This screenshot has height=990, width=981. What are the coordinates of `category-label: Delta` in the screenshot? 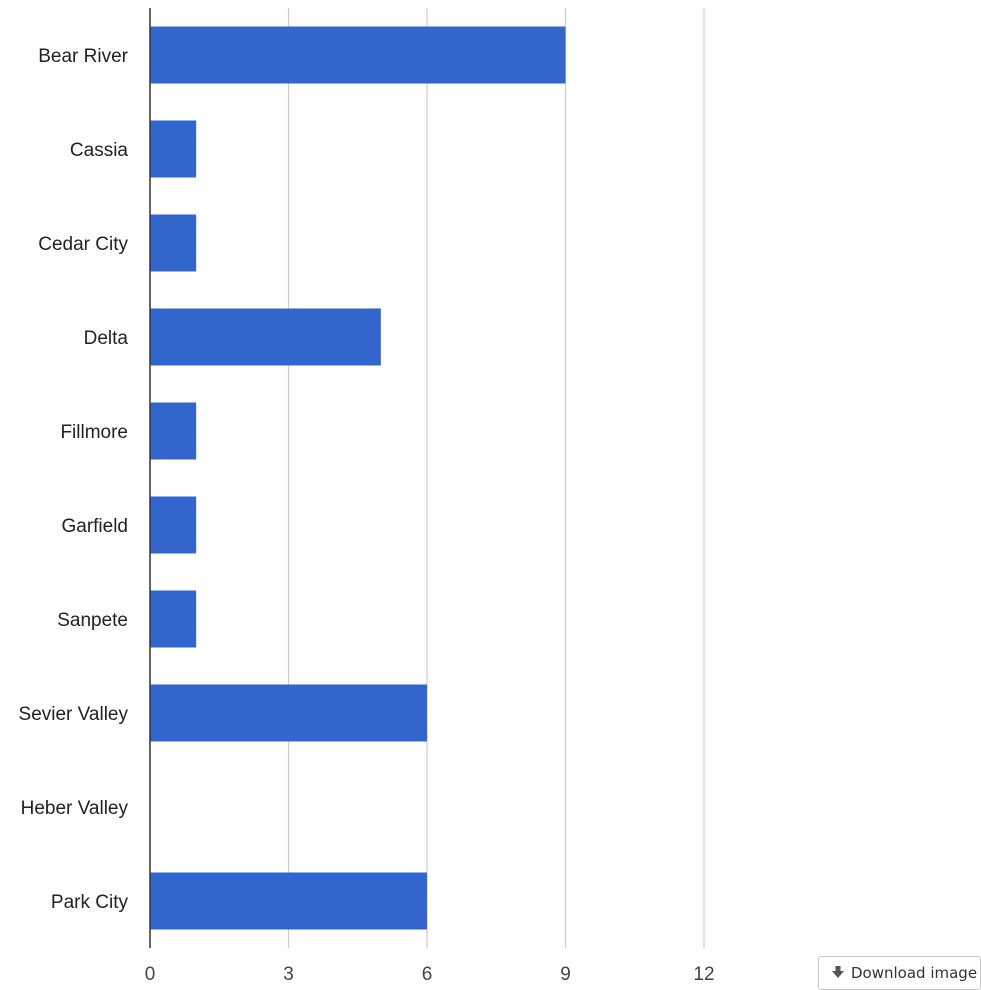 It's located at (106, 338).